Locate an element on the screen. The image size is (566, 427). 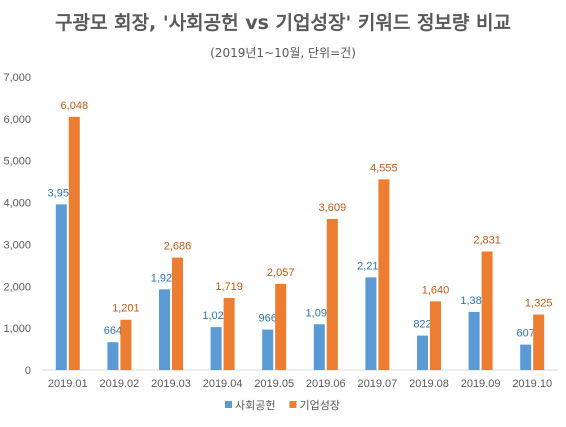
y-tick-label: 5,000 is located at coordinates (17, 162).